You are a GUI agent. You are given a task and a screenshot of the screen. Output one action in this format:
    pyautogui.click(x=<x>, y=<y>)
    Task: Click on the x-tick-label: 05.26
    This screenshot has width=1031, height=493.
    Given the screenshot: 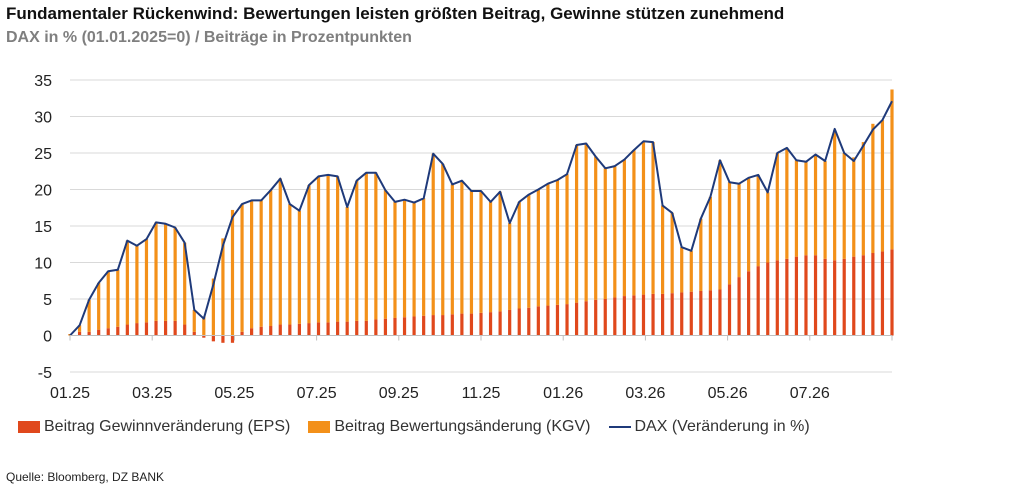 What is the action you would take?
    pyautogui.click(x=728, y=393)
    